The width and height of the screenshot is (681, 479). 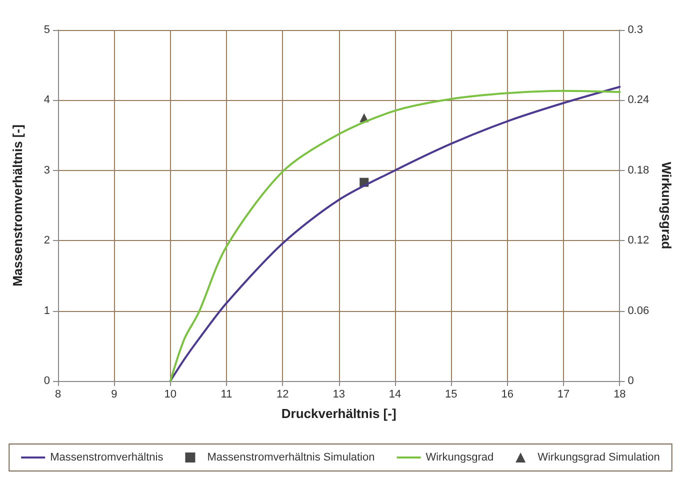 I want to click on x-tick-label: 12, so click(x=282, y=394).